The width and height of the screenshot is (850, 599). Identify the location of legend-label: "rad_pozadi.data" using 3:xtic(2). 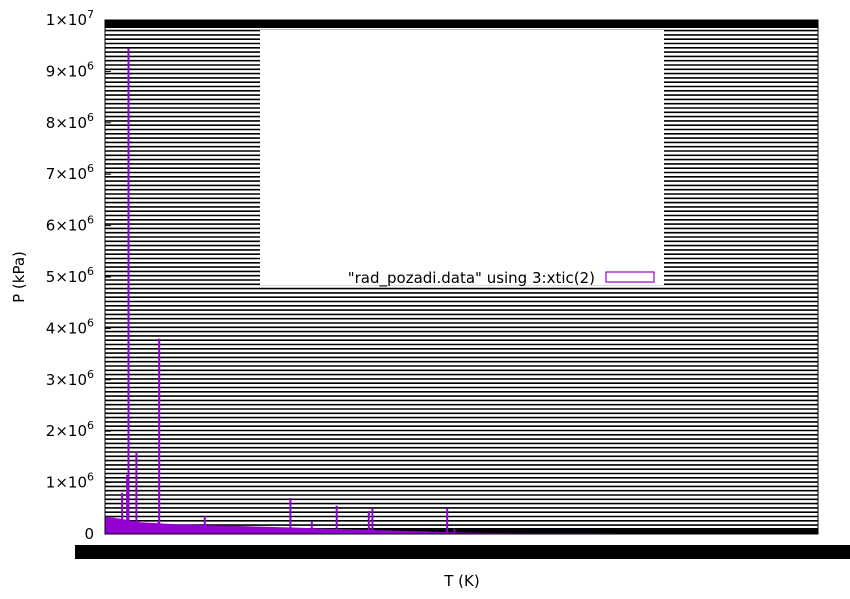
(471, 278).